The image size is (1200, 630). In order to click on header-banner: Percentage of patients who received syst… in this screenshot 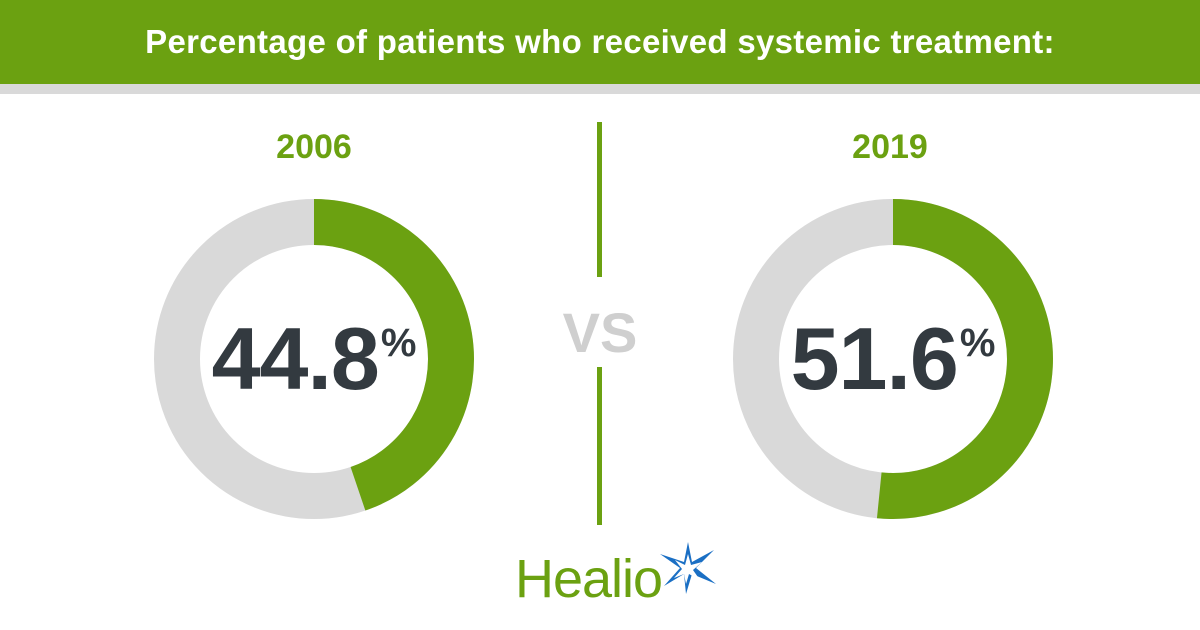, I will do `click(600, 42)`.